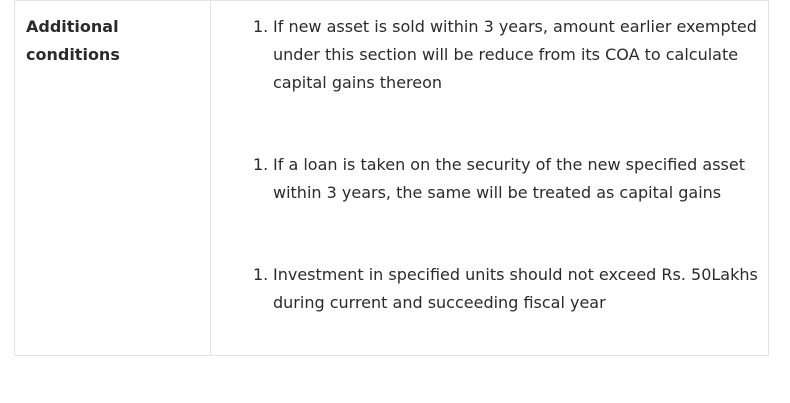  What do you see at coordinates (73, 40) in the screenshot?
I see `row-label-additional-conditions: Additional conditions` at bounding box center [73, 40].